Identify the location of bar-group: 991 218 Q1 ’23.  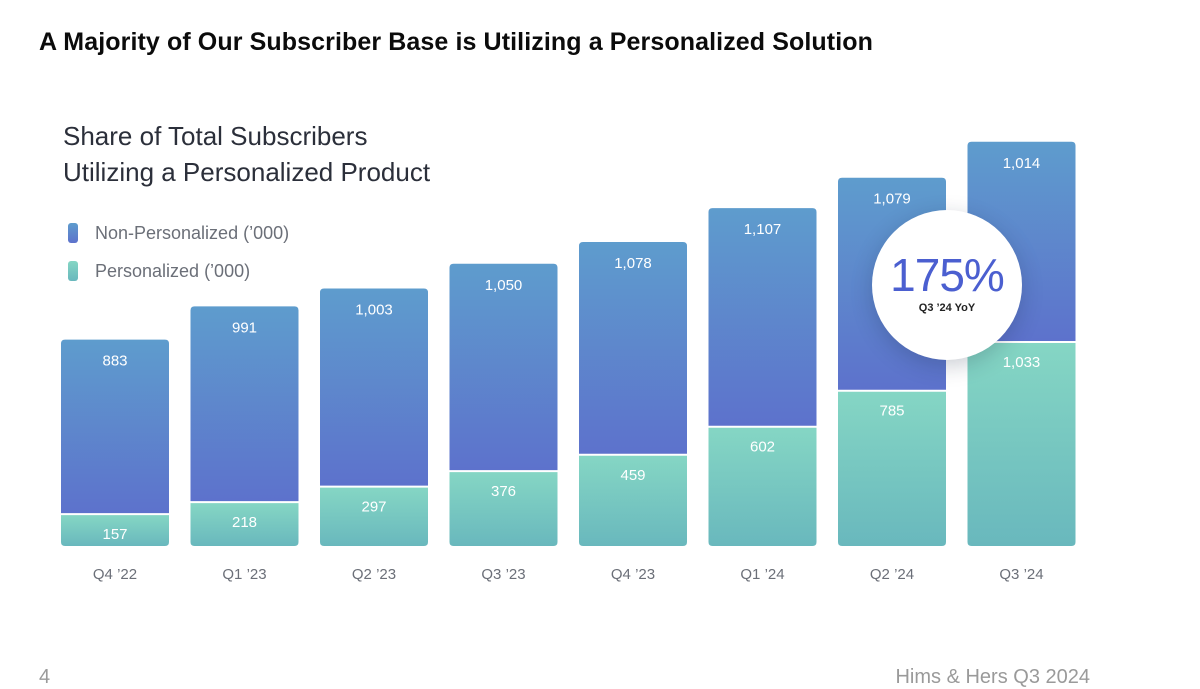
(244, 444).